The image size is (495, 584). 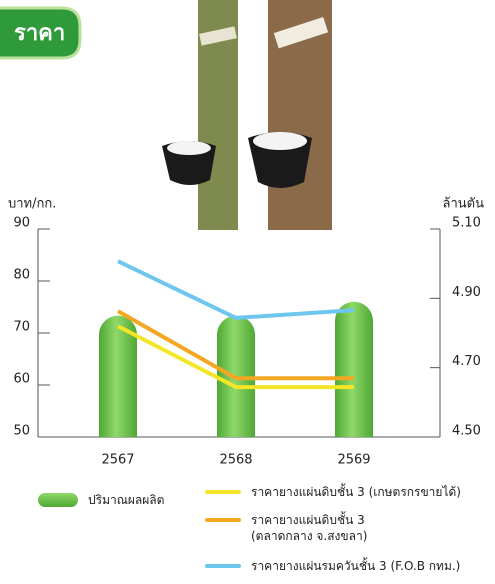 What do you see at coordinates (466, 223) in the screenshot?
I see `y2-tick-label: 5.10` at bounding box center [466, 223].